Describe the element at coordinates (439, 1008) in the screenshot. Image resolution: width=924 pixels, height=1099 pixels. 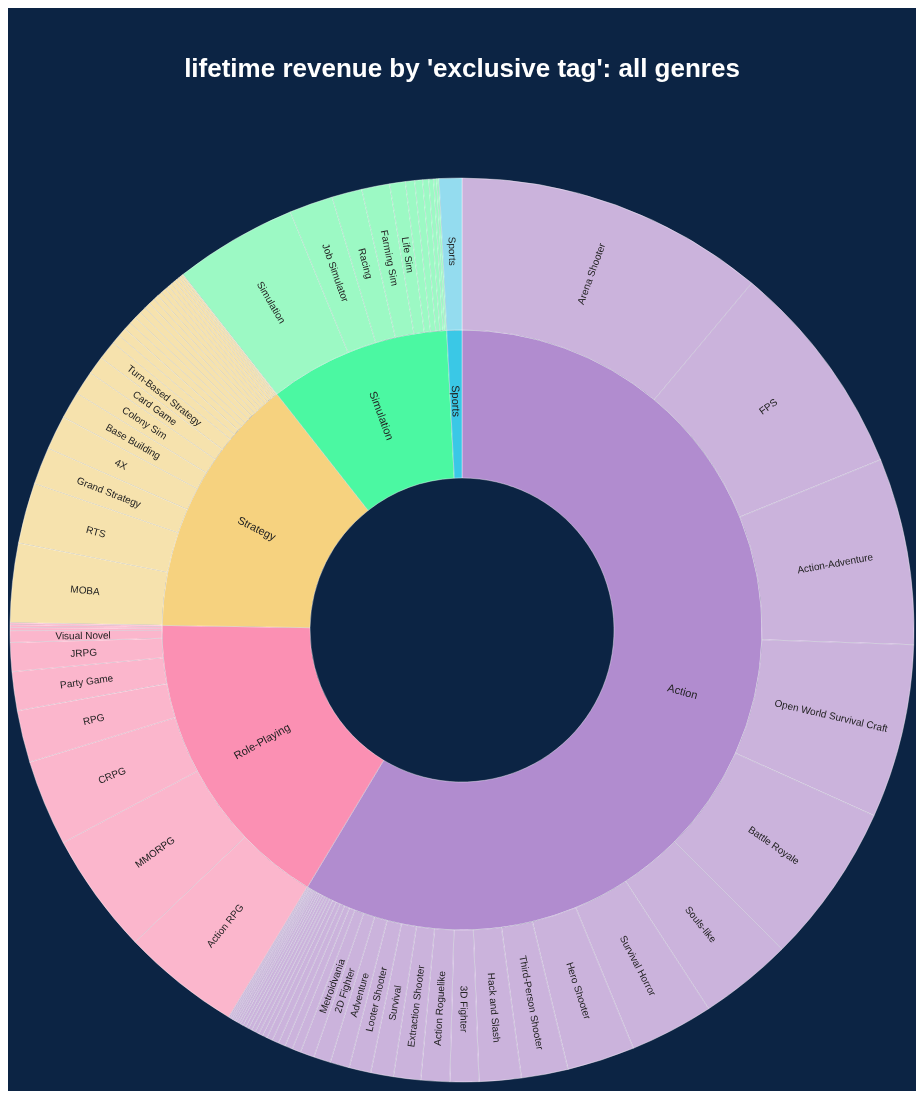
I see `slice-label: Action Roguelike` at that location.